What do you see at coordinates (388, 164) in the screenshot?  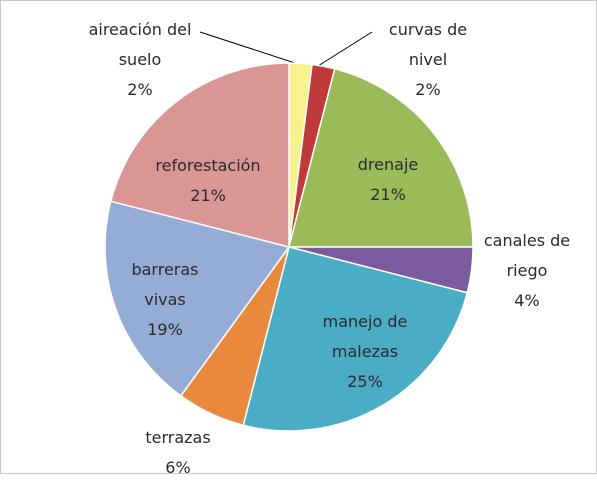 I see `category-label: drenaje` at bounding box center [388, 164].